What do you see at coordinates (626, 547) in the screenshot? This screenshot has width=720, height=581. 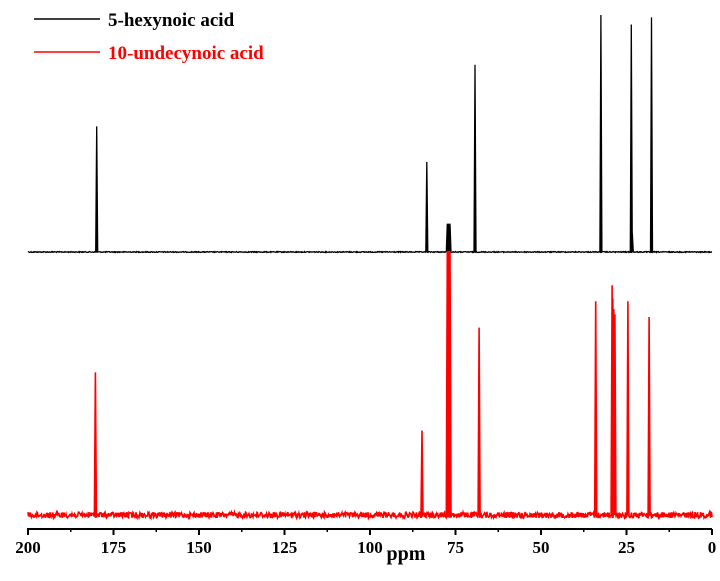 I see `x-tick-label-25: 25` at bounding box center [626, 547].